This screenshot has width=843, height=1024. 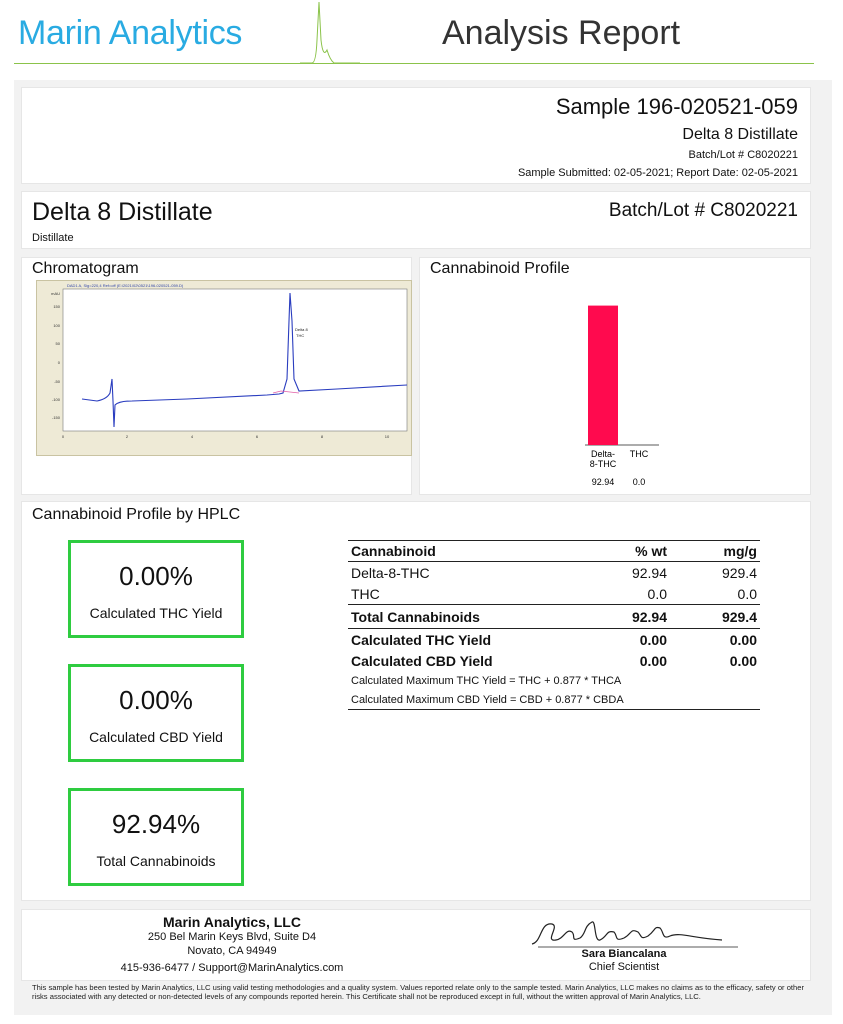 What do you see at coordinates (603, 454) in the screenshot?
I see `profile-category-label: Delta-` at bounding box center [603, 454].